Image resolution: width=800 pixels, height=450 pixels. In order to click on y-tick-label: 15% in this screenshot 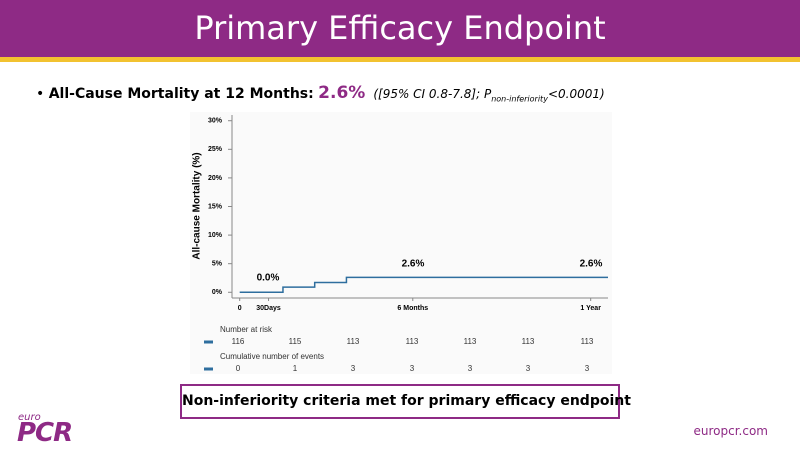, I will do `click(215, 206)`.